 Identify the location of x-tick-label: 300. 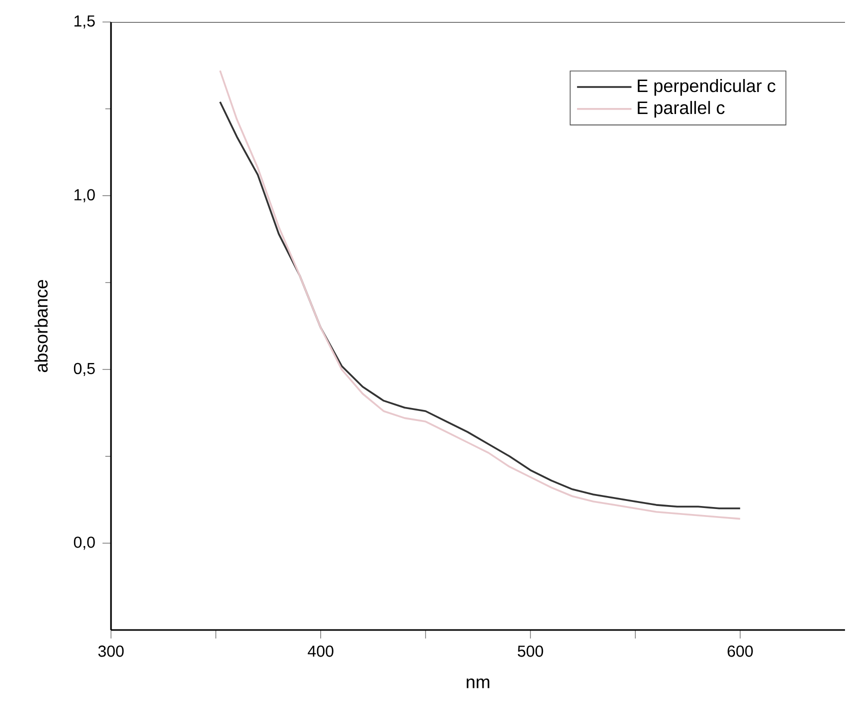
(111, 651).